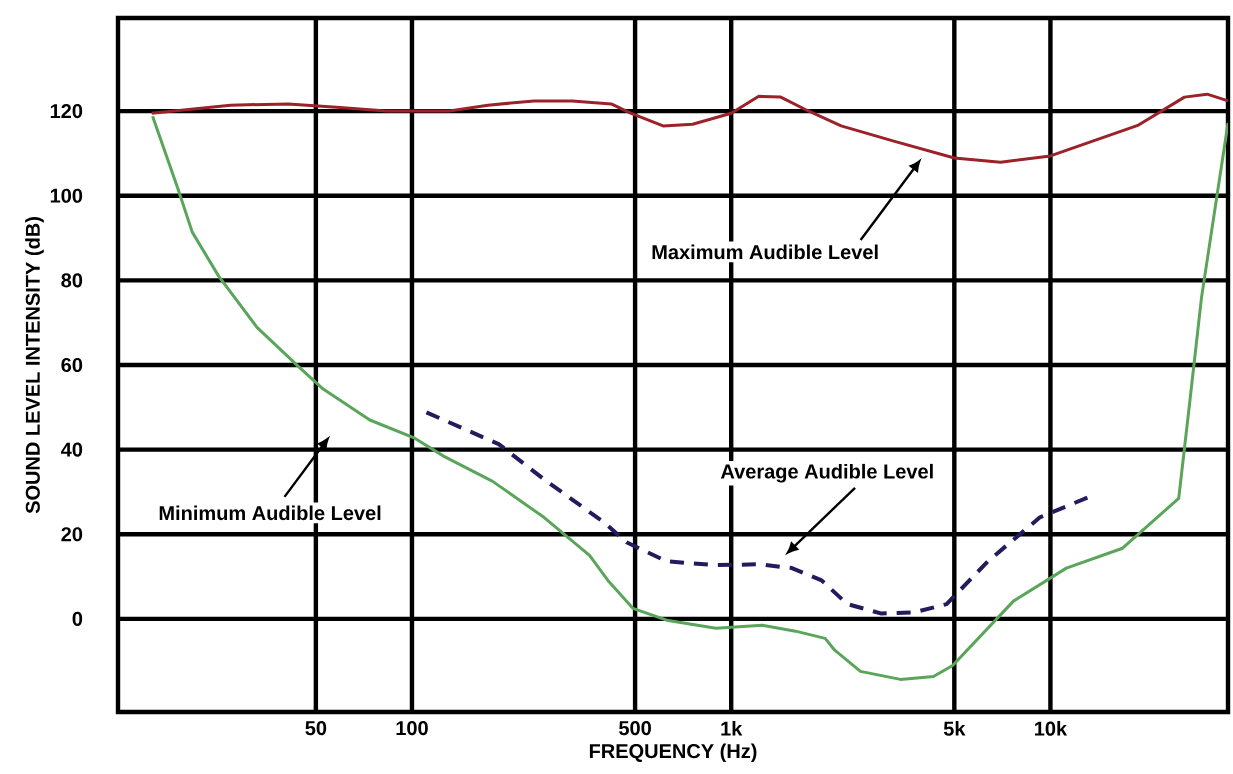  What do you see at coordinates (72, 280) in the screenshot?
I see `y-tick-label: 80` at bounding box center [72, 280].